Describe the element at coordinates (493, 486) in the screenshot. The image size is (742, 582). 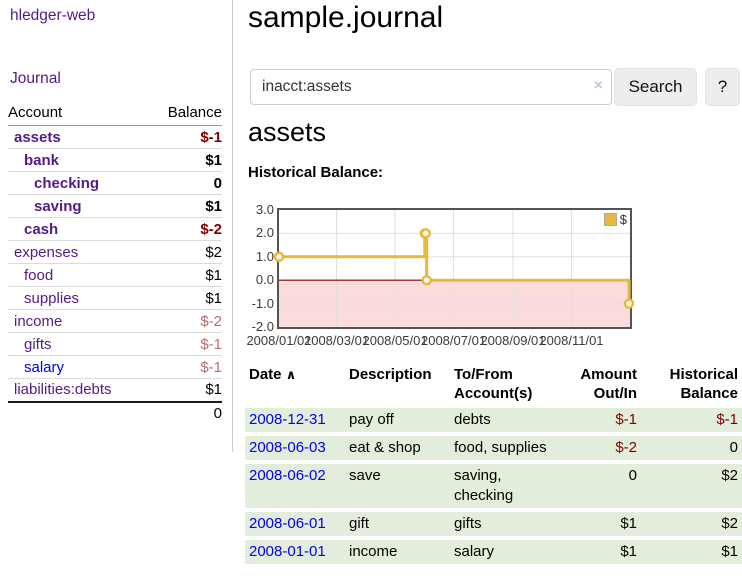
I see `register-row: 2008-06-02 save saving, checking 0 $2` at that location.